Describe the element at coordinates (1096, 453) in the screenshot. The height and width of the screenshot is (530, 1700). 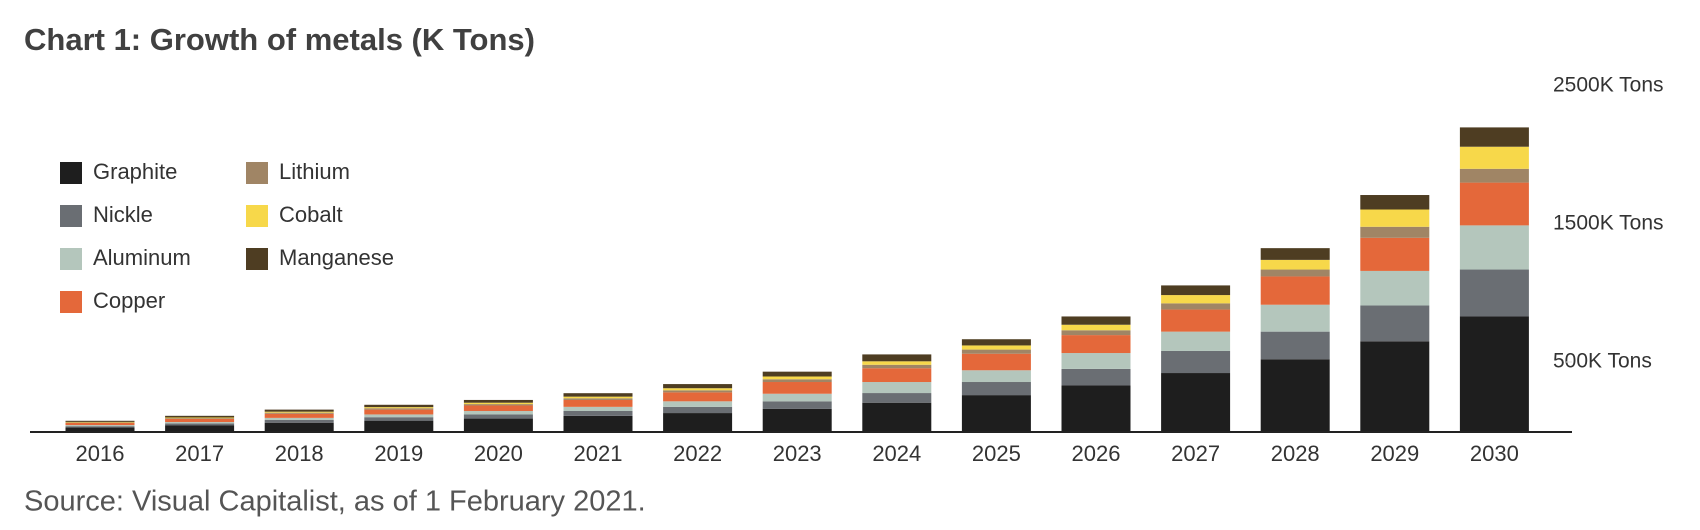
I see `x-tick-label: 2026` at that location.